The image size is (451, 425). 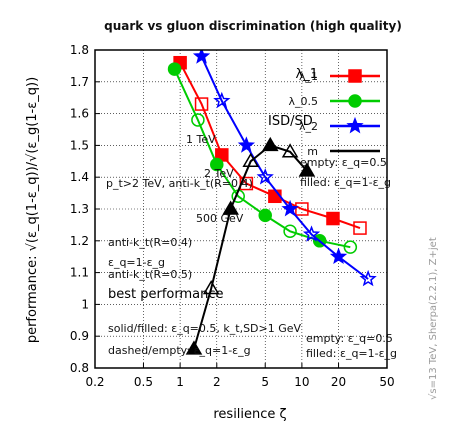 I want to click on annotation-empty-eq05: empty: ε_q=0.5, so click(x=343, y=162).